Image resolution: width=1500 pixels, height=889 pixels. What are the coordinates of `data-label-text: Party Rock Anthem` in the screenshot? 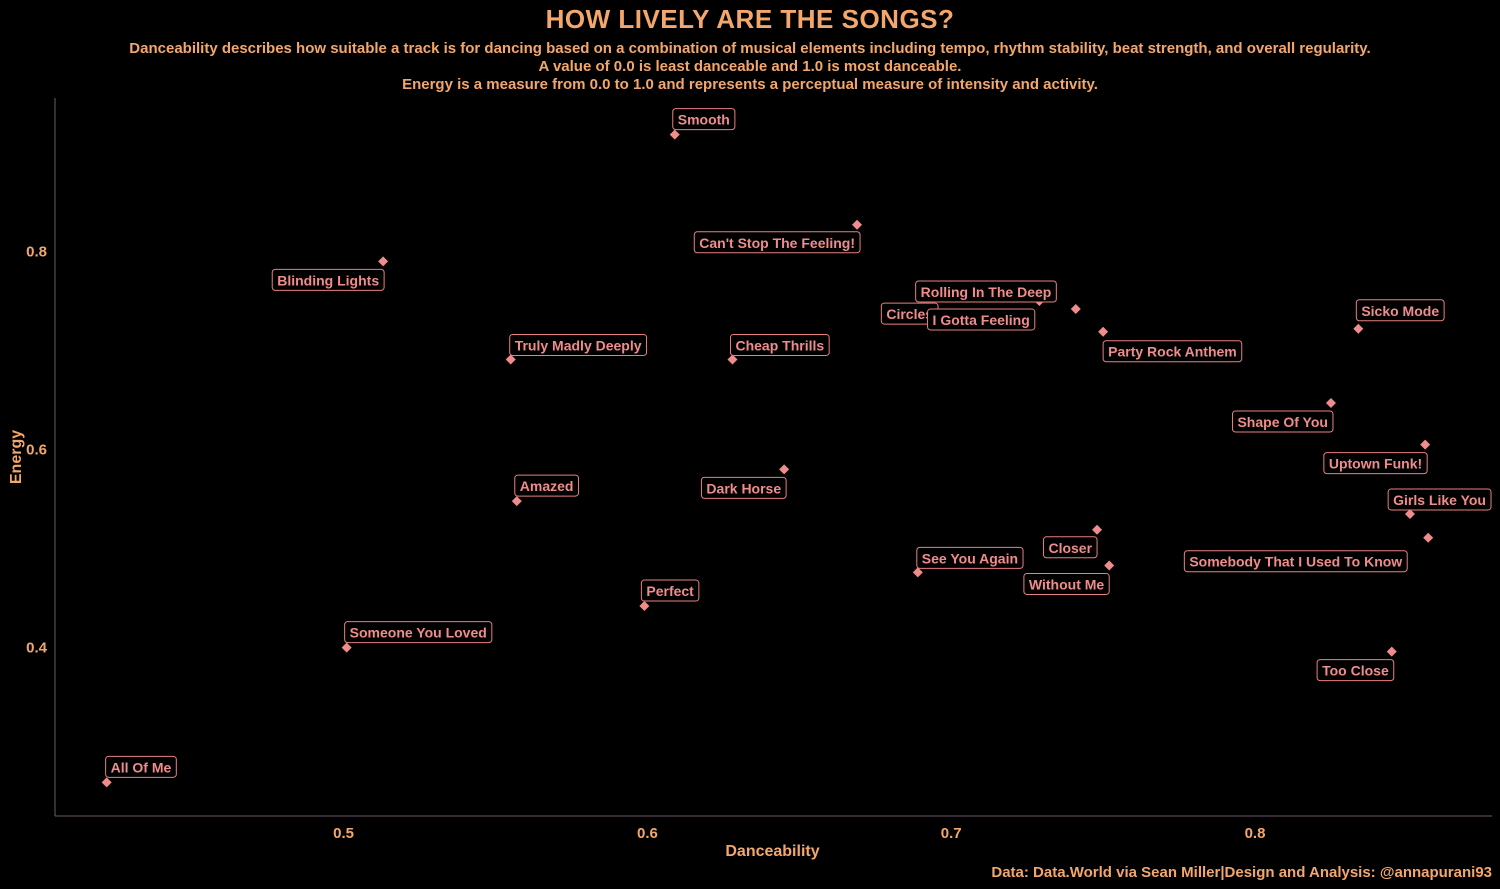 It's located at (1172, 352).